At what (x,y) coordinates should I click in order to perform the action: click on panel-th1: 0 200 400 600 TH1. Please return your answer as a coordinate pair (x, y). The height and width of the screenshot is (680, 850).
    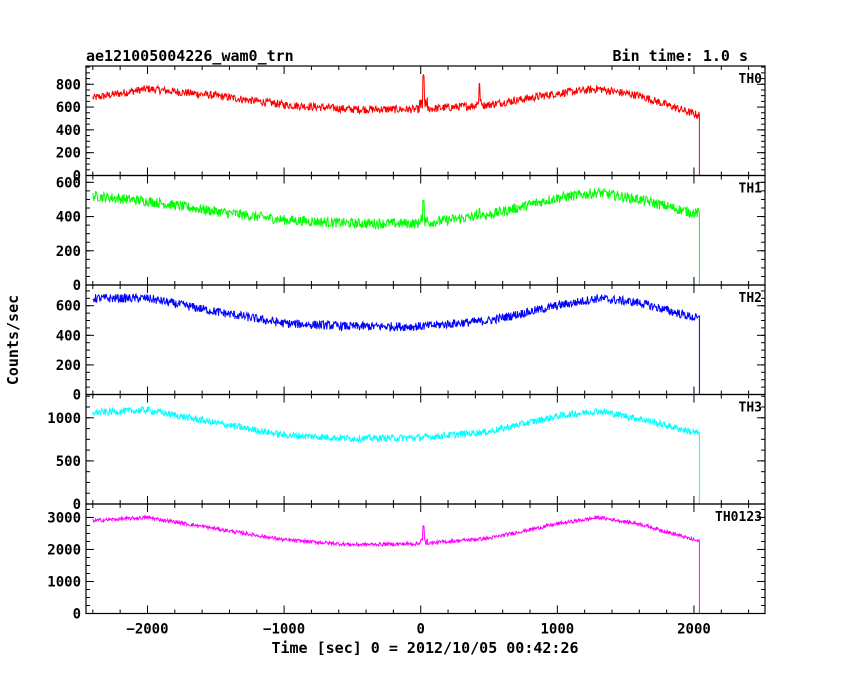
    Looking at the image, I should click on (411, 234).